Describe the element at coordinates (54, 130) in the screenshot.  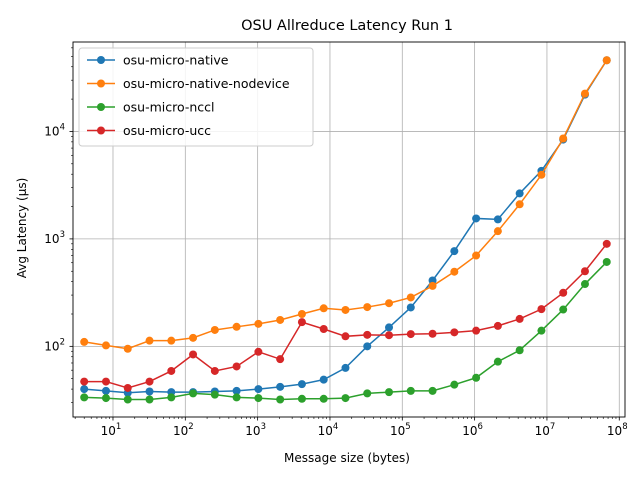
I see `y-tick-label: 10⁴` at that location.